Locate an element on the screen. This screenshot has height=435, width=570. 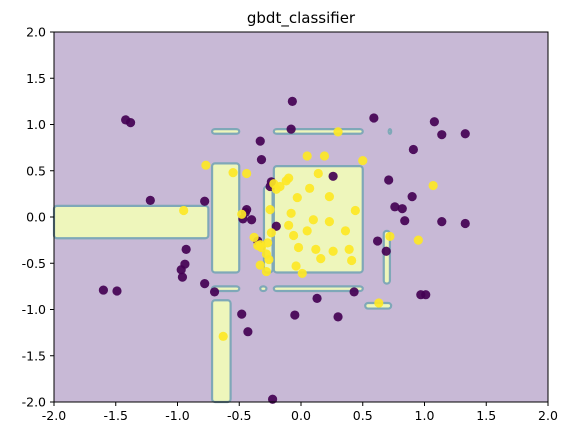
y-tick-label: 0.0 is located at coordinates (36, 217).